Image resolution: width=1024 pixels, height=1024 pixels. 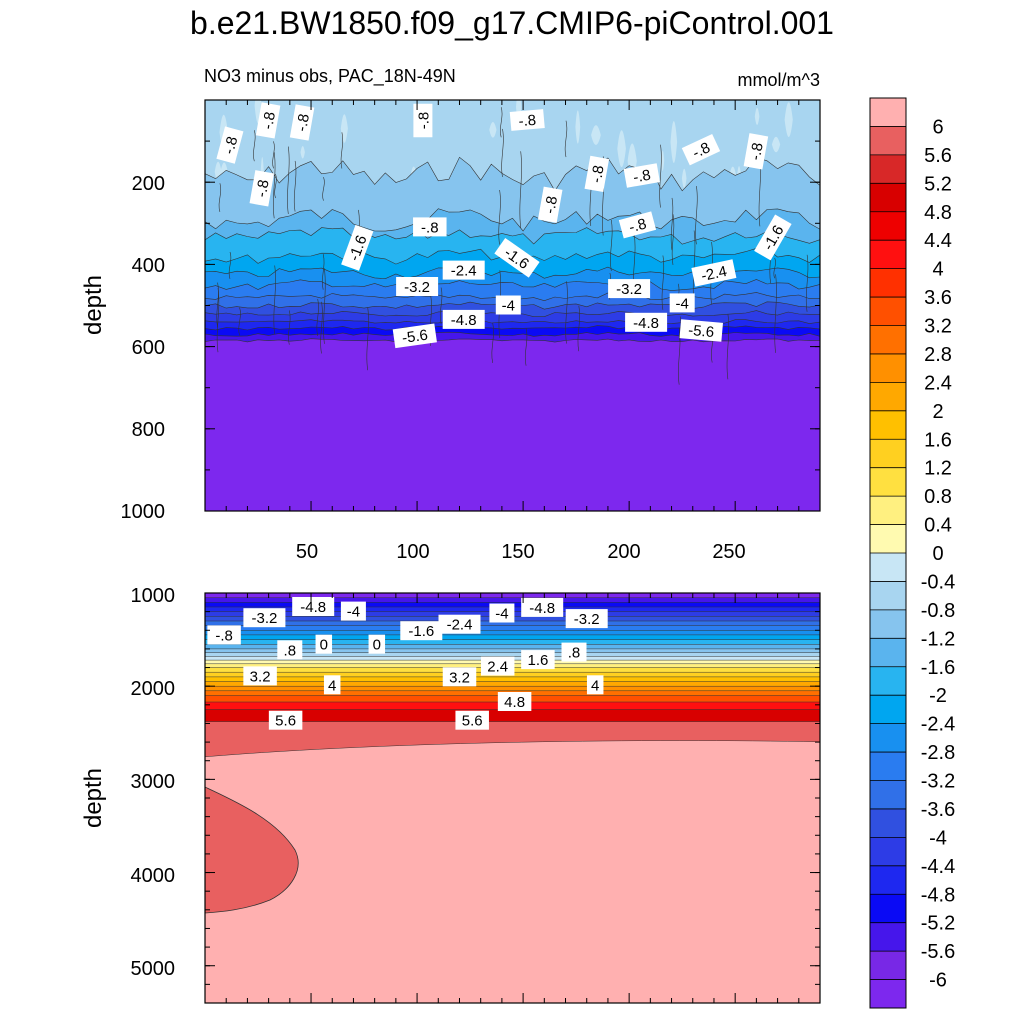 I want to click on colorbar-label: -3.2, so click(x=938, y=782).